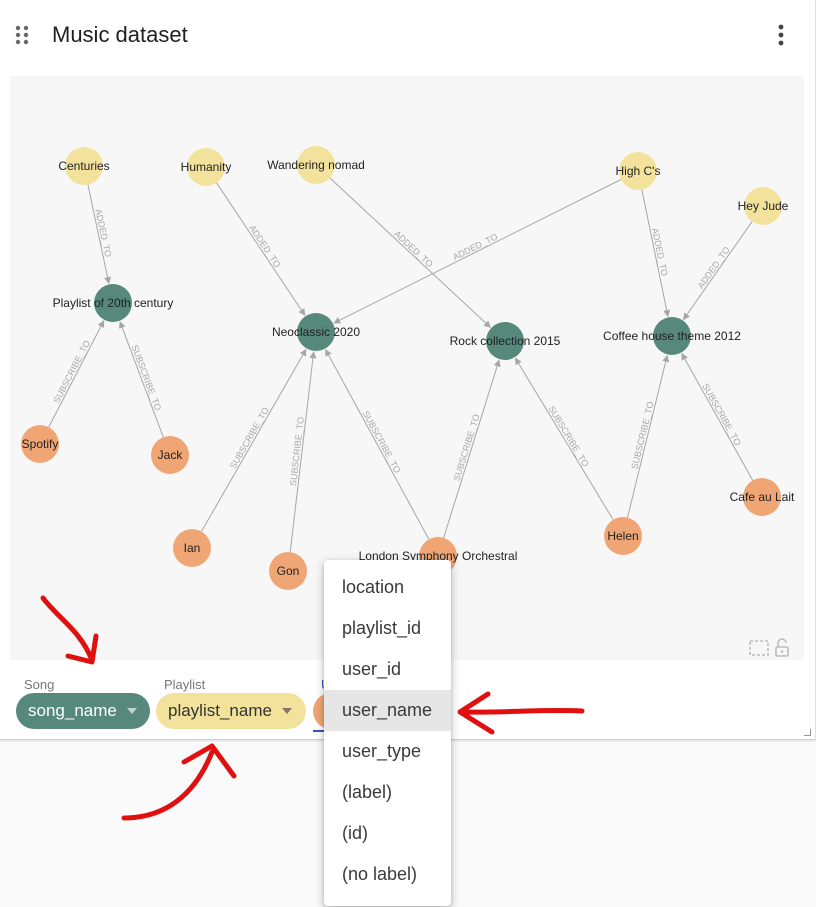  I want to click on graph-node-label: Playlist of 20th century, so click(113, 303).